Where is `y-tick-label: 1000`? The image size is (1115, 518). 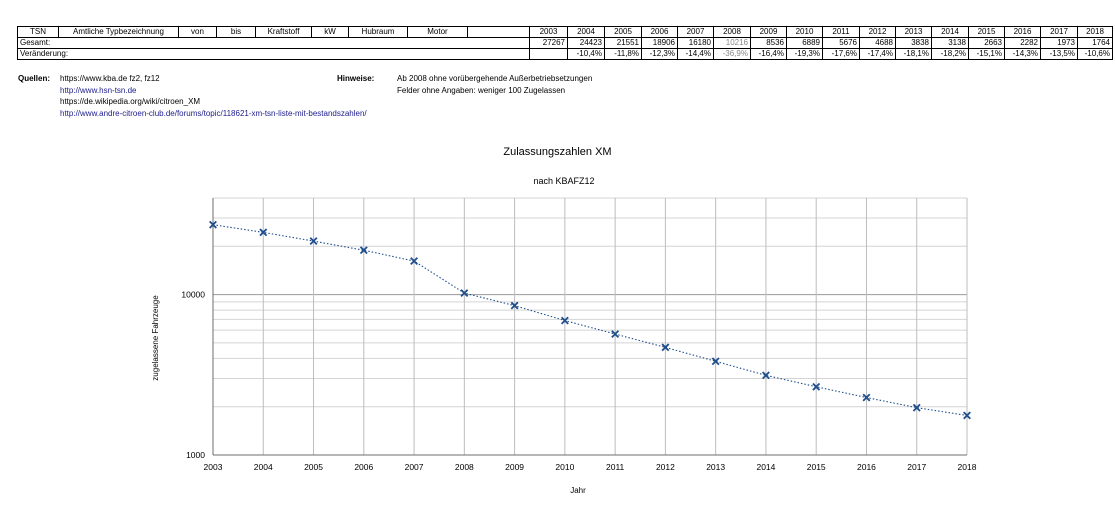 y-tick-label: 1000 is located at coordinates (195, 455).